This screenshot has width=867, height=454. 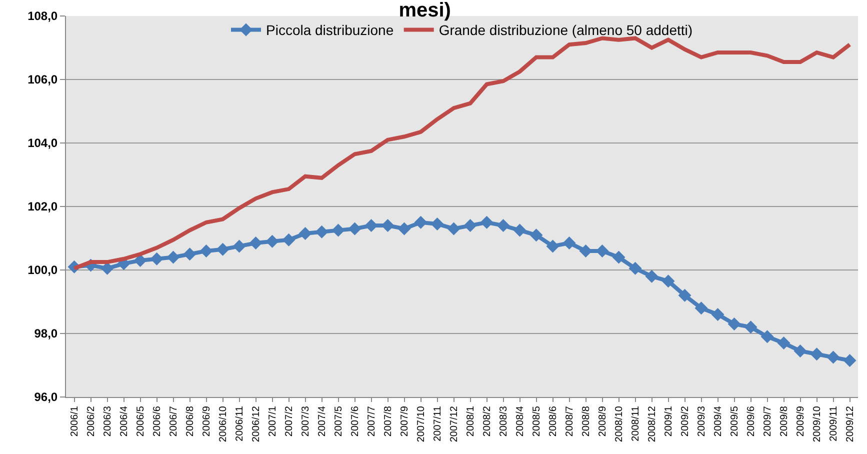 What do you see at coordinates (289, 421) in the screenshot?
I see `x-tick-label: 2007/2` at bounding box center [289, 421].